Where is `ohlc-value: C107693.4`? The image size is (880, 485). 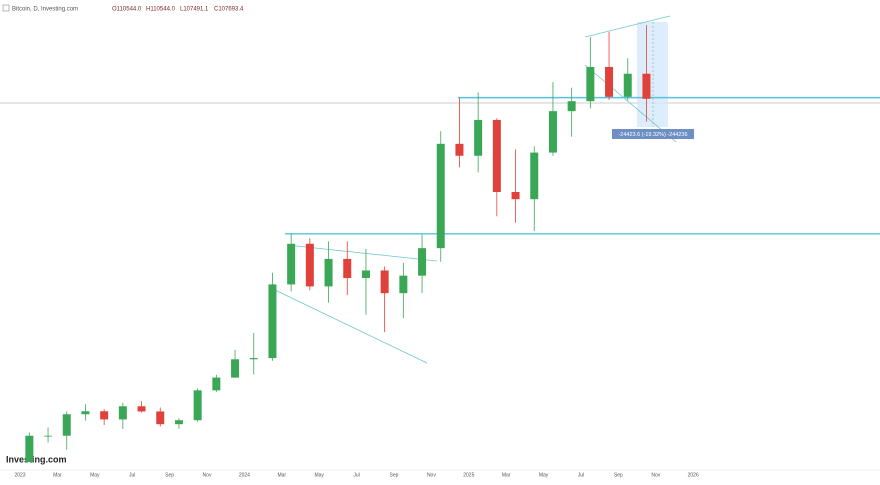
ohlc-value: C107693.4 is located at coordinates (229, 10).